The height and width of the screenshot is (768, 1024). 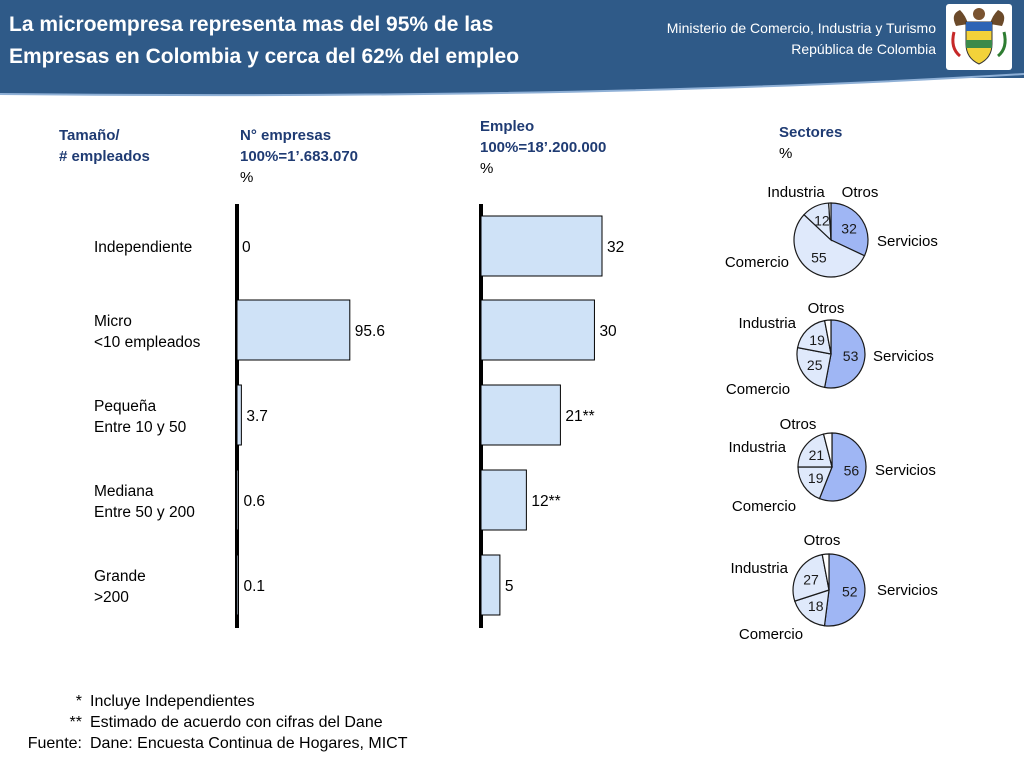 What do you see at coordinates (147, 342) in the screenshot?
I see `category-range: <10 empleados` at bounding box center [147, 342].